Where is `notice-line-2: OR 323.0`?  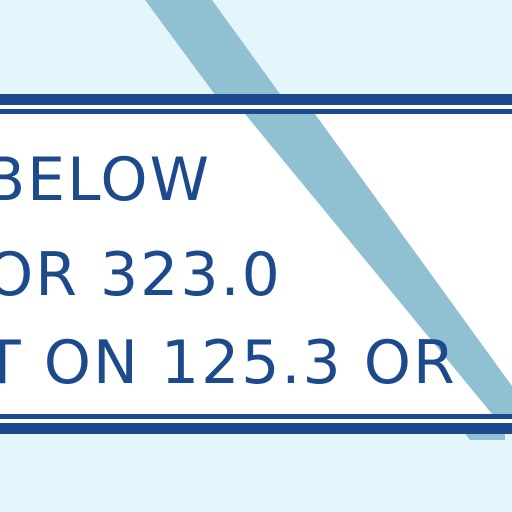
notice-line-2: OR 323.0 is located at coordinates (141, 275).